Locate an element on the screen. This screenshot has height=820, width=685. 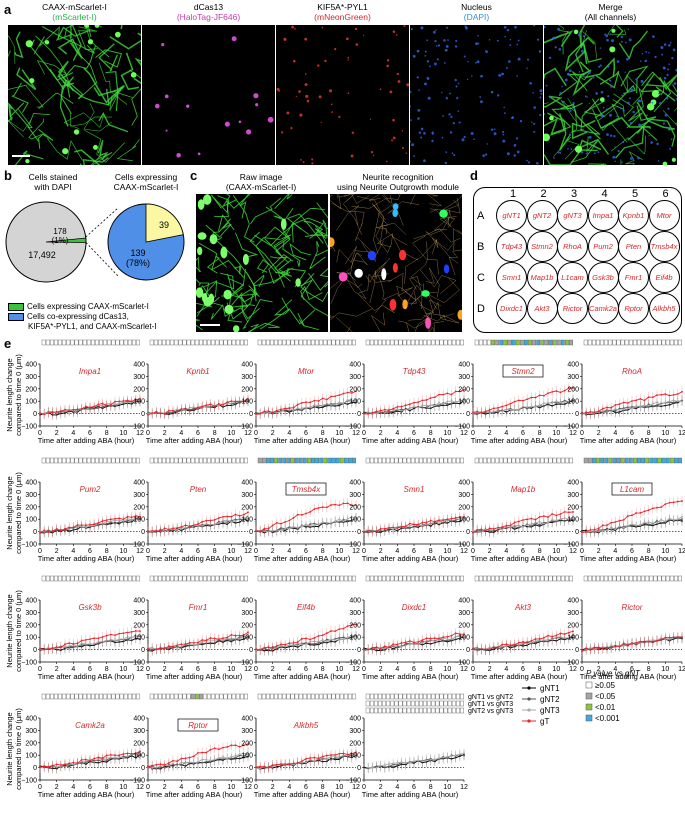
chart-title: Kpnb1 is located at coordinates (197, 371).